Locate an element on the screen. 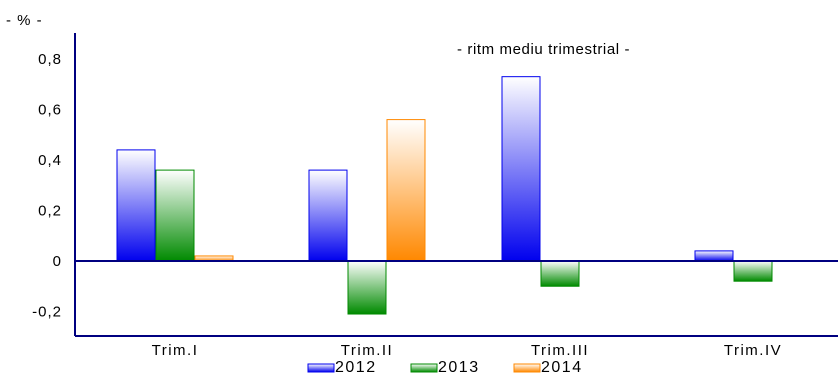 The width and height of the screenshot is (838, 373). x-category-label: Trim.III is located at coordinates (560, 350).